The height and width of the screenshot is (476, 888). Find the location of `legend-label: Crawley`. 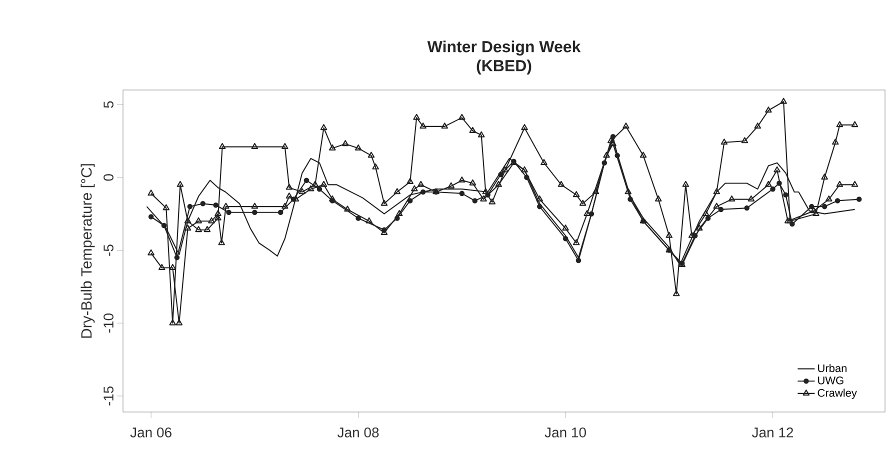

legend-label: Crawley is located at coordinates (837, 393).